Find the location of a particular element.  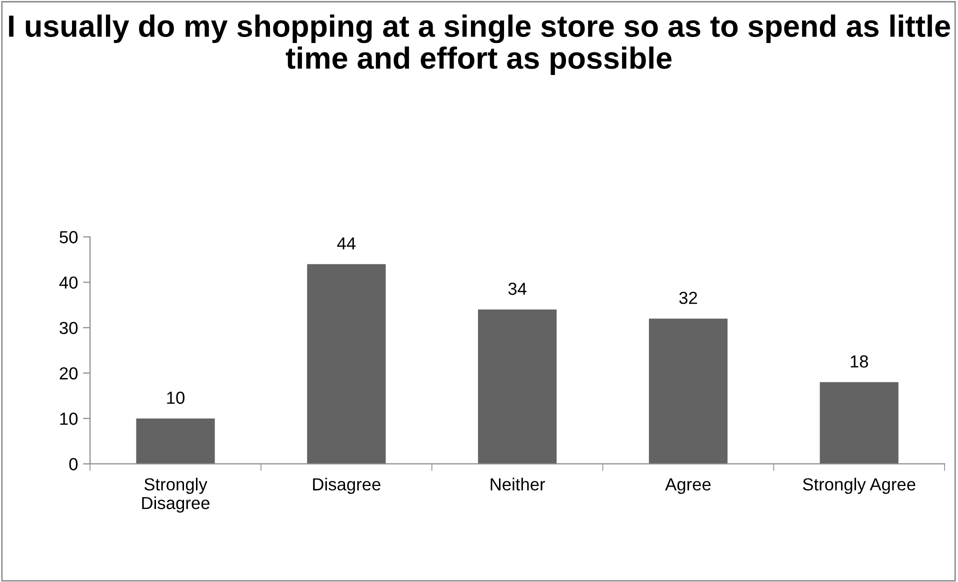

y-tick-label: 10 is located at coordinates (69, 418).